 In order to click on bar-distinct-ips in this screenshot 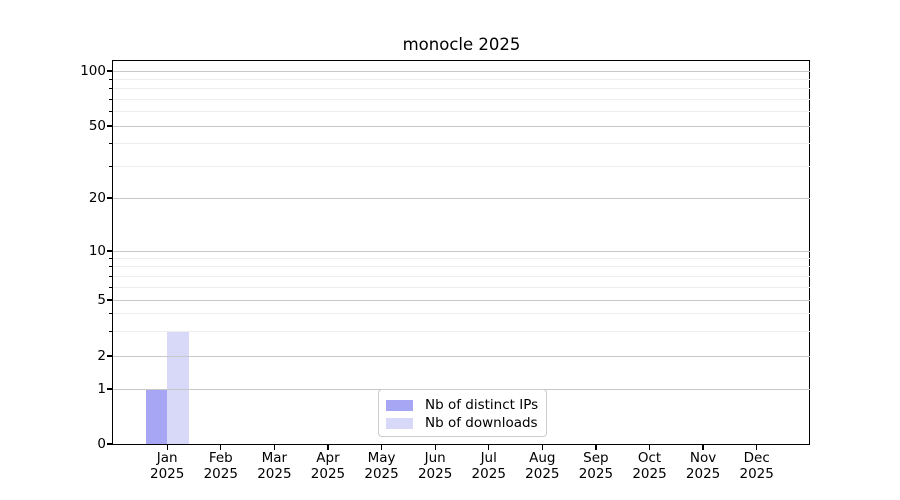, I will do `click(156, 416)`.